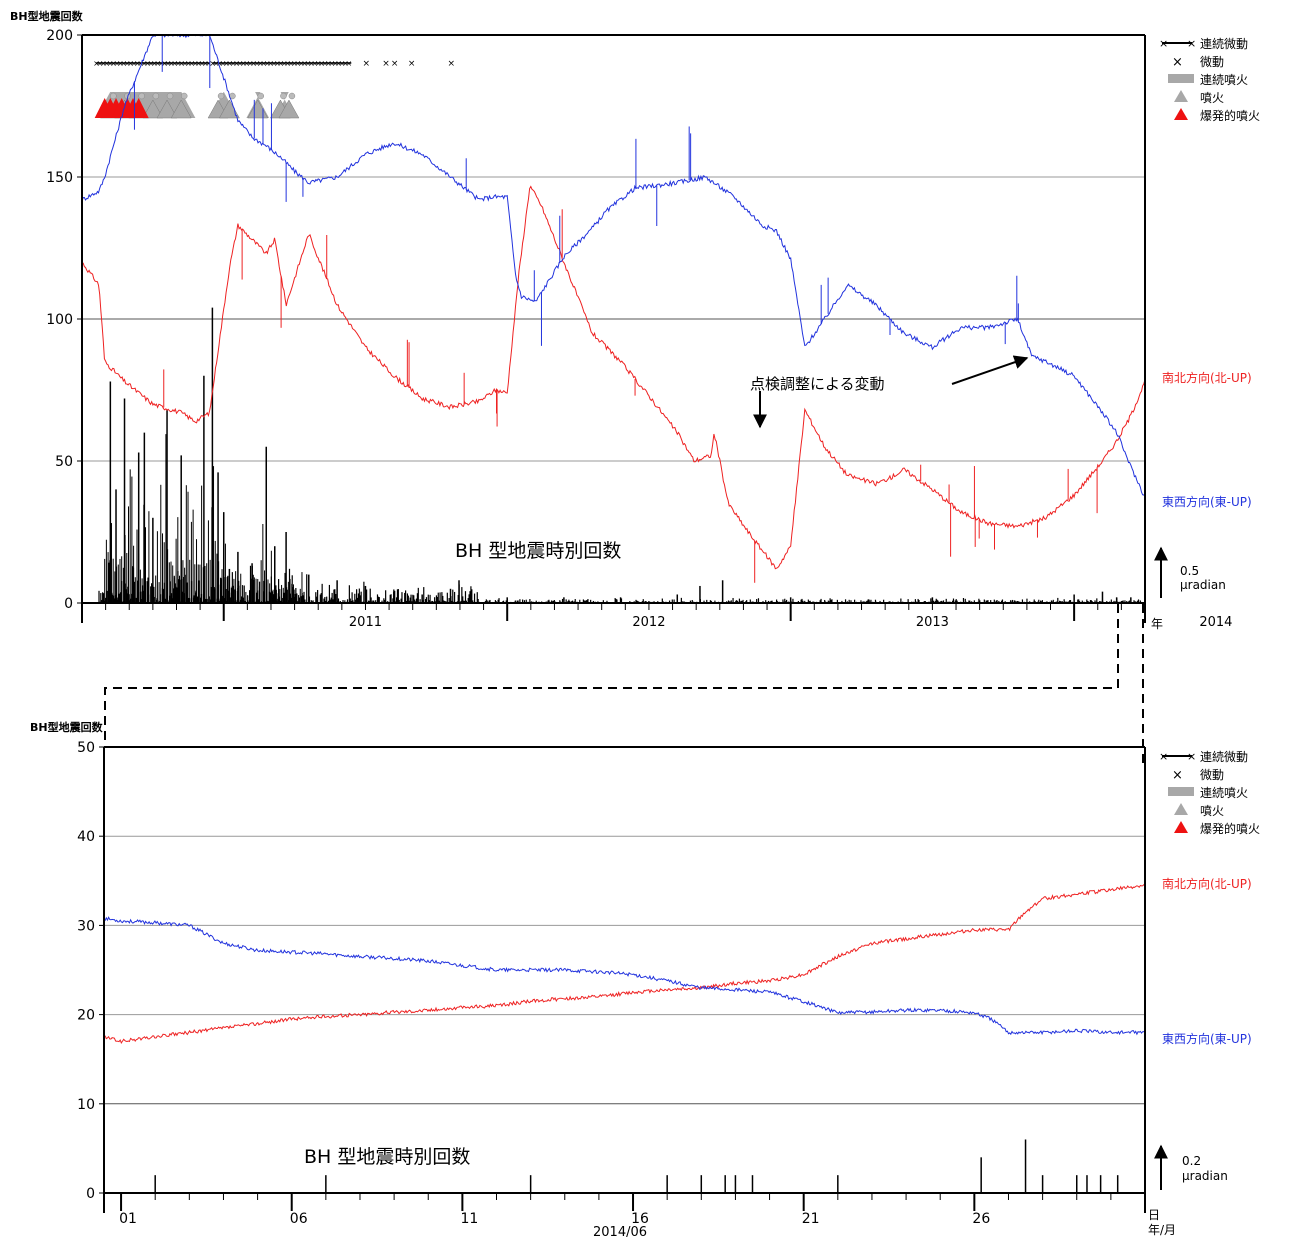 The width and height of the screenshot is (1292, 1241). I want to click on x-tick-label: 26, so click(981, 1219).